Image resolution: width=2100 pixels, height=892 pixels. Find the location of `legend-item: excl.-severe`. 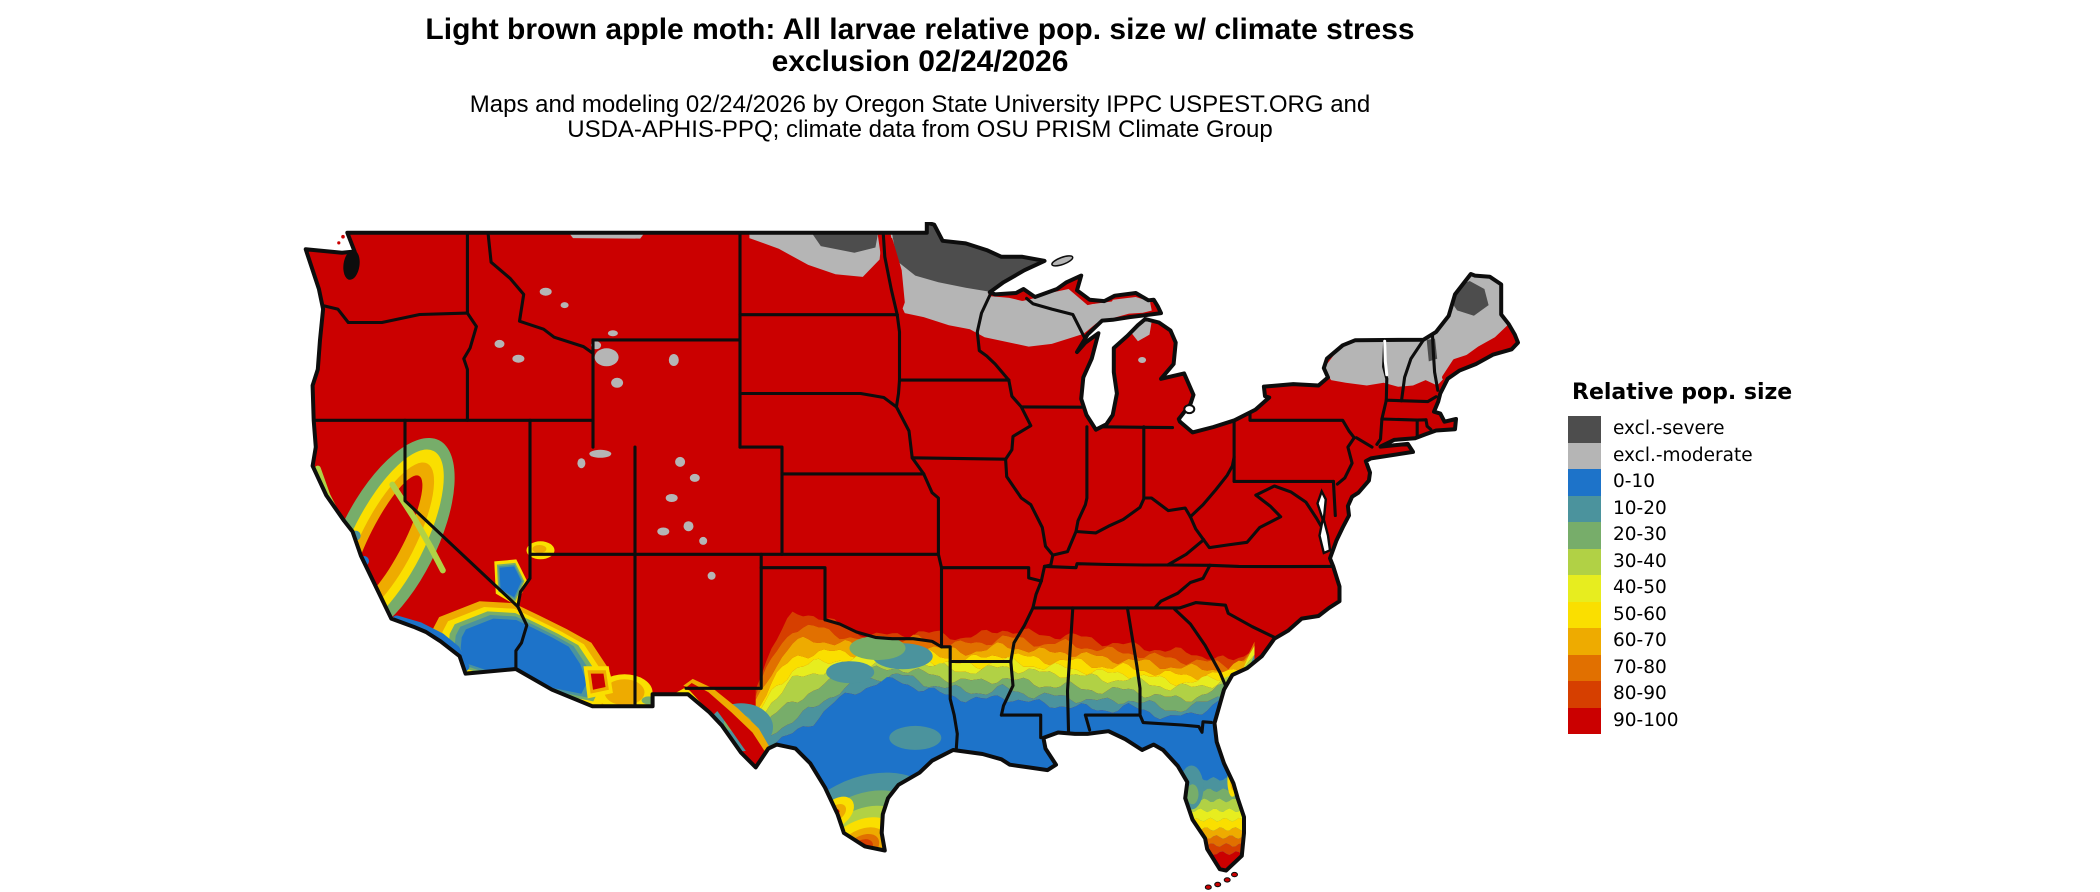

legend-item: excl.-severe is located at coordinates (1698, 429).